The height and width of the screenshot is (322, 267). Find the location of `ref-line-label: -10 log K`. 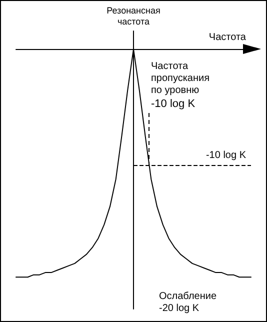

ref-line-label: -10 log K is located at coordinates (226, 155).